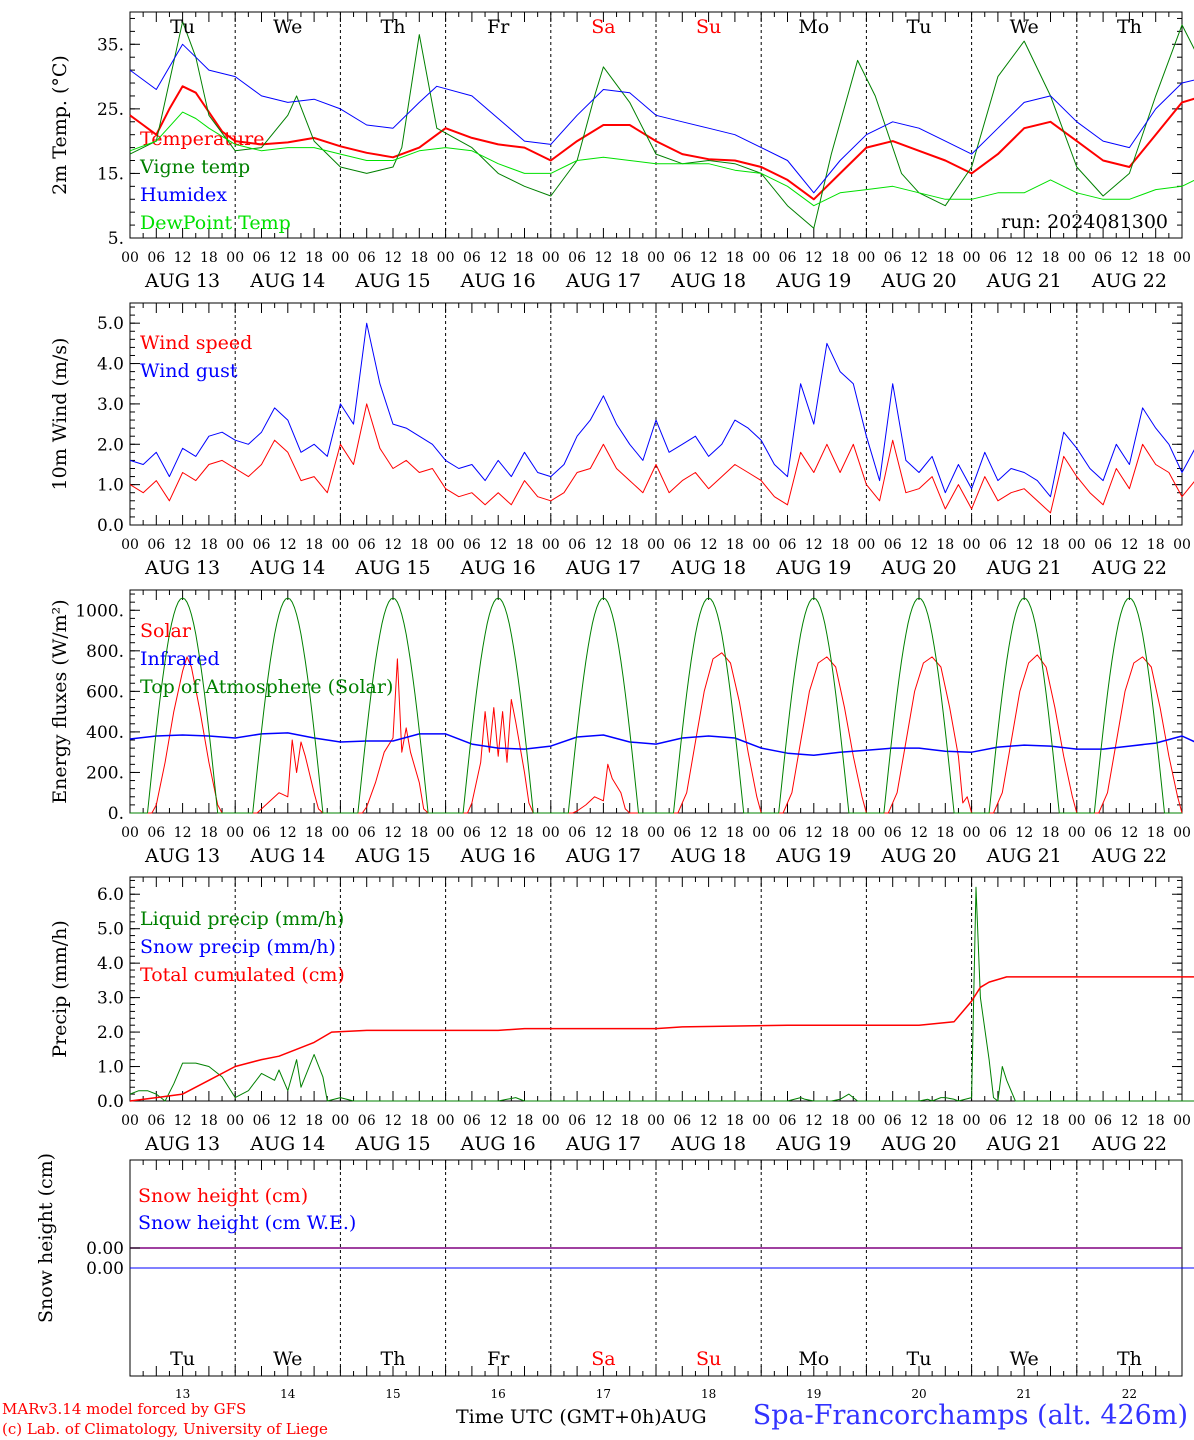 The image size is (1194, 1440). Describe the element at coordinates (110, 45) in the screenshot. I see `y-tick-label: 35.` at that location.